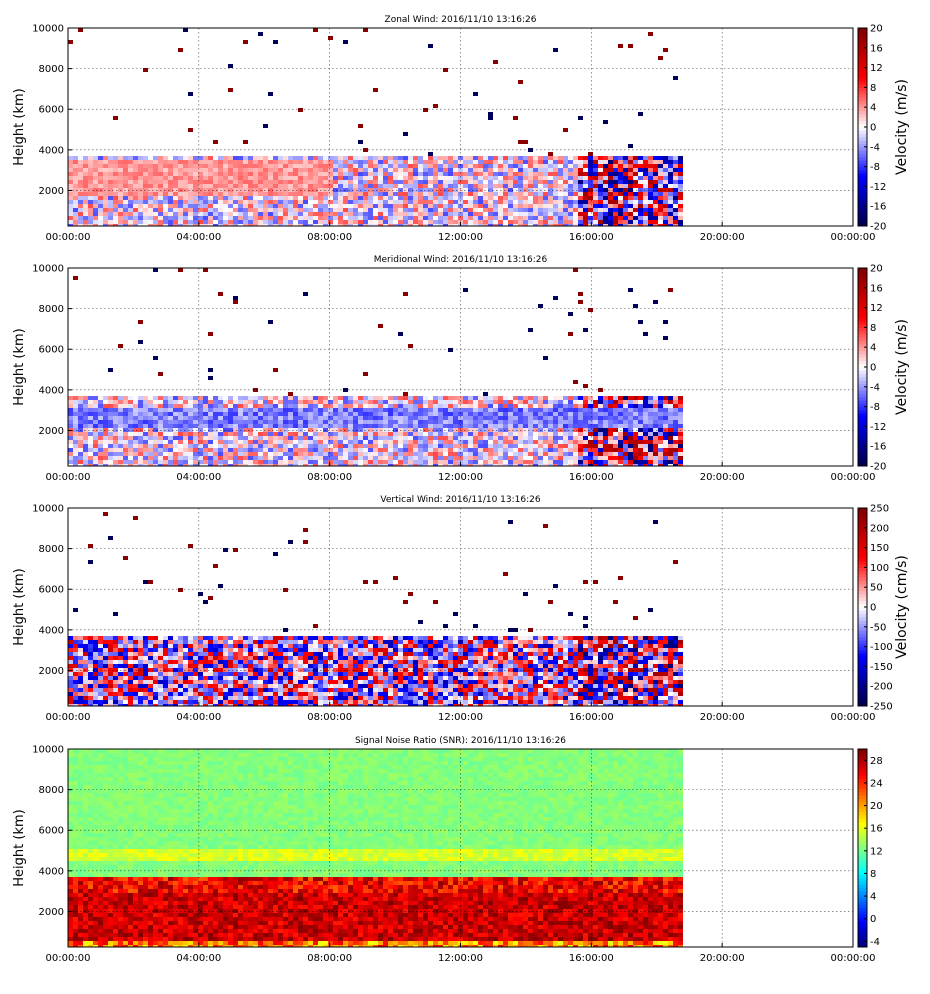 The width and height of the screenshot is (930, 994). I want to click on chart-title: Zonal Wind: 2016/11/10 13:16:26, so click(461, 20).